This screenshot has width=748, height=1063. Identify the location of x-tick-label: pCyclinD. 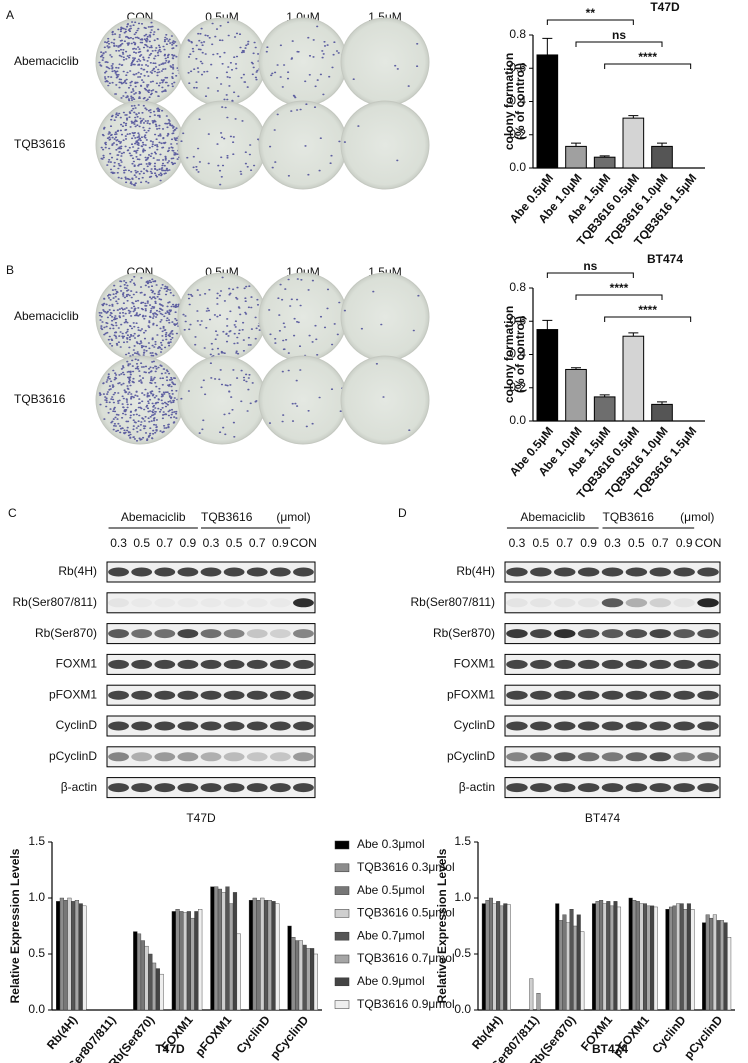
(289, 1037).